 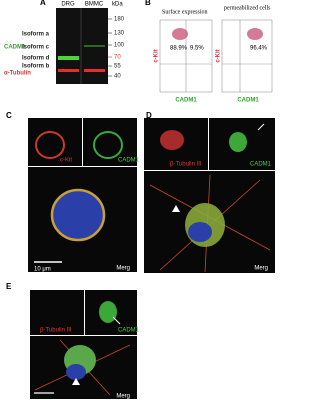 What do you see at coordinates (119, 20) in the screenshot?
I see `marker-label: 180` at bounding box center [119, 20].